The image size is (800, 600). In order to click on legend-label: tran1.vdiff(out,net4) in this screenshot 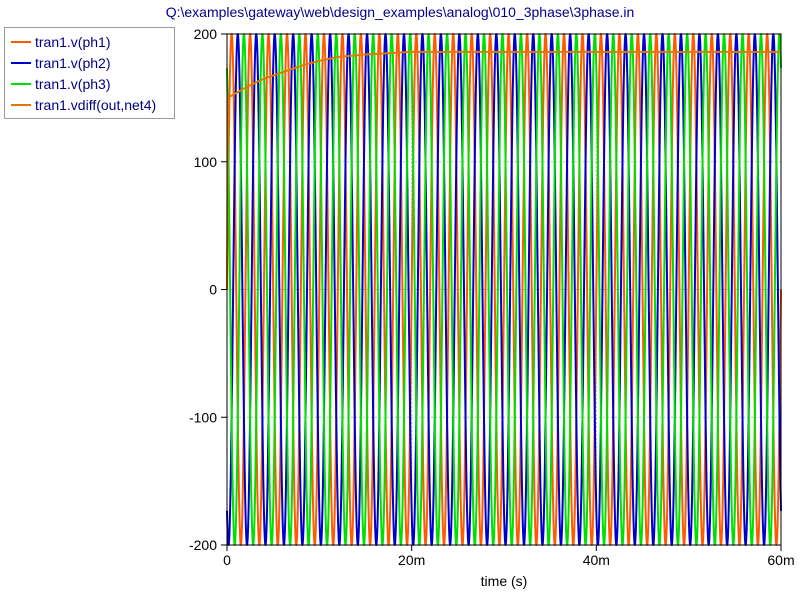, I will do `click(96, 105)`.